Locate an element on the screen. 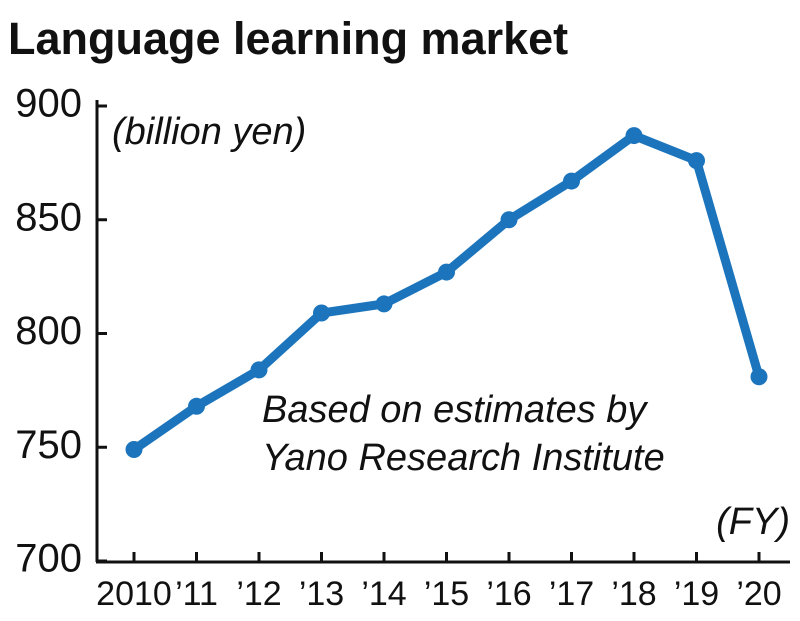 The height and width of the screenshot is (621, 800). x-unit-label: (FY) is located at coordinates (753, 522).